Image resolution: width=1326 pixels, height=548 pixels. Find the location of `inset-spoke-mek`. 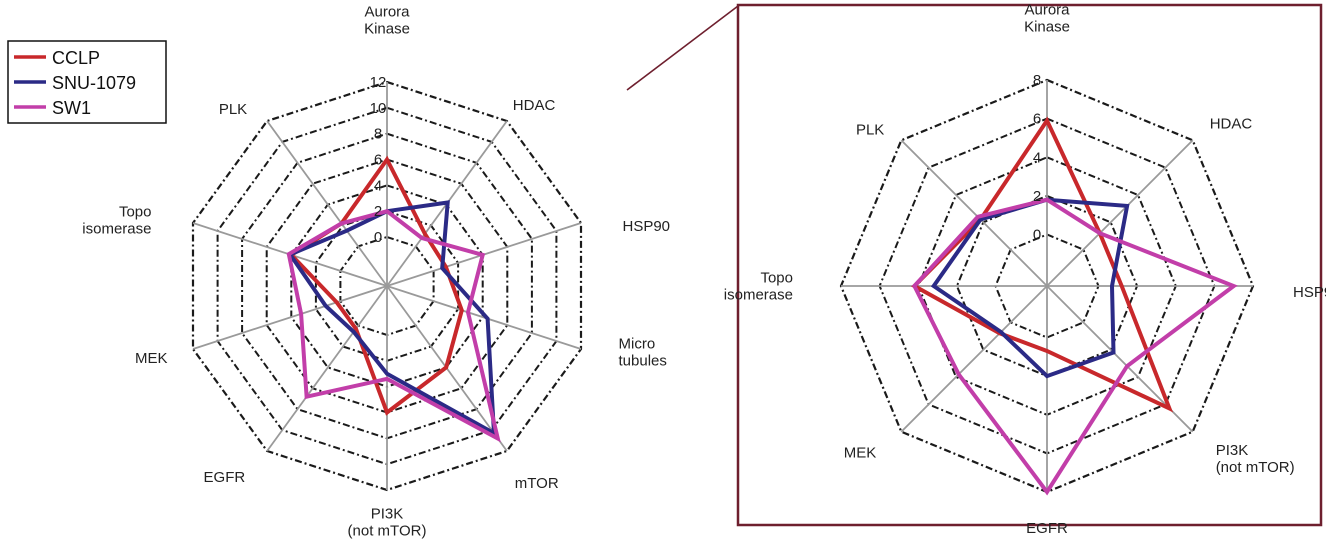

inset-spoke-mek is located at coordinates (974, 359).